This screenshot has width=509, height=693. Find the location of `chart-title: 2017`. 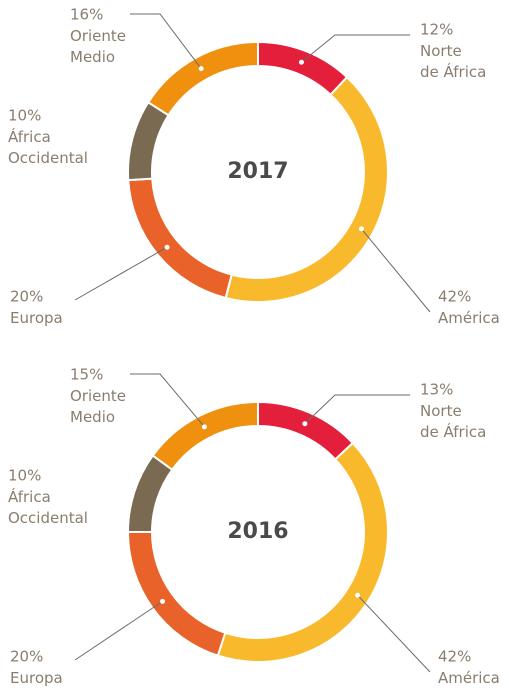

chart-title: 2017 is located at coordinates (257, 171).